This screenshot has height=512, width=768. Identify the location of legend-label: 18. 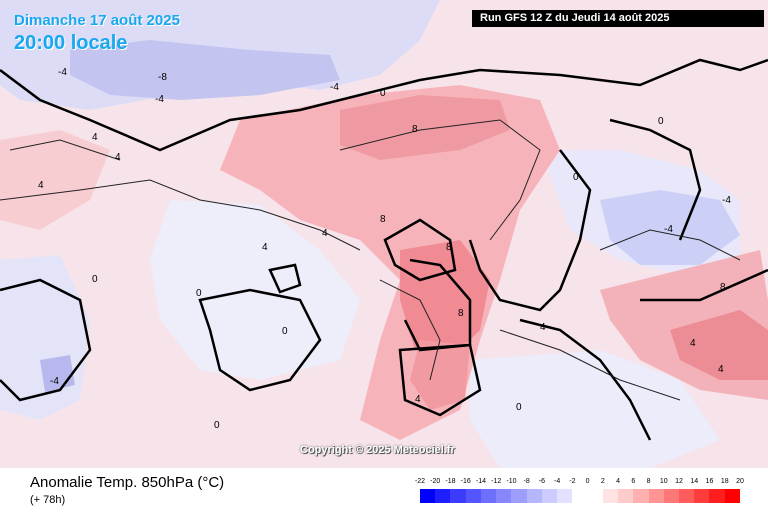
(724, 481).